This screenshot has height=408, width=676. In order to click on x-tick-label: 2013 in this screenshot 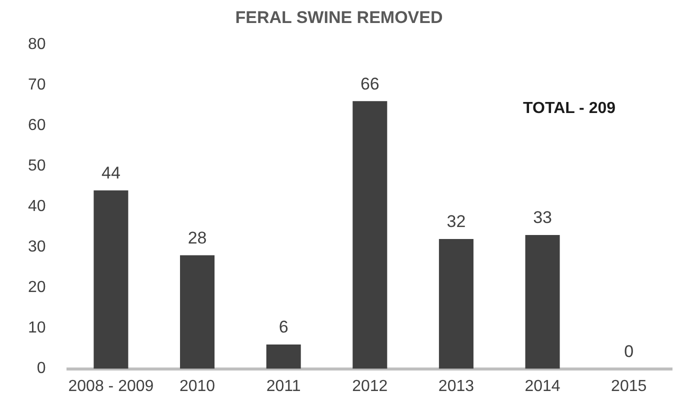, I will do `click(456, 386)`.